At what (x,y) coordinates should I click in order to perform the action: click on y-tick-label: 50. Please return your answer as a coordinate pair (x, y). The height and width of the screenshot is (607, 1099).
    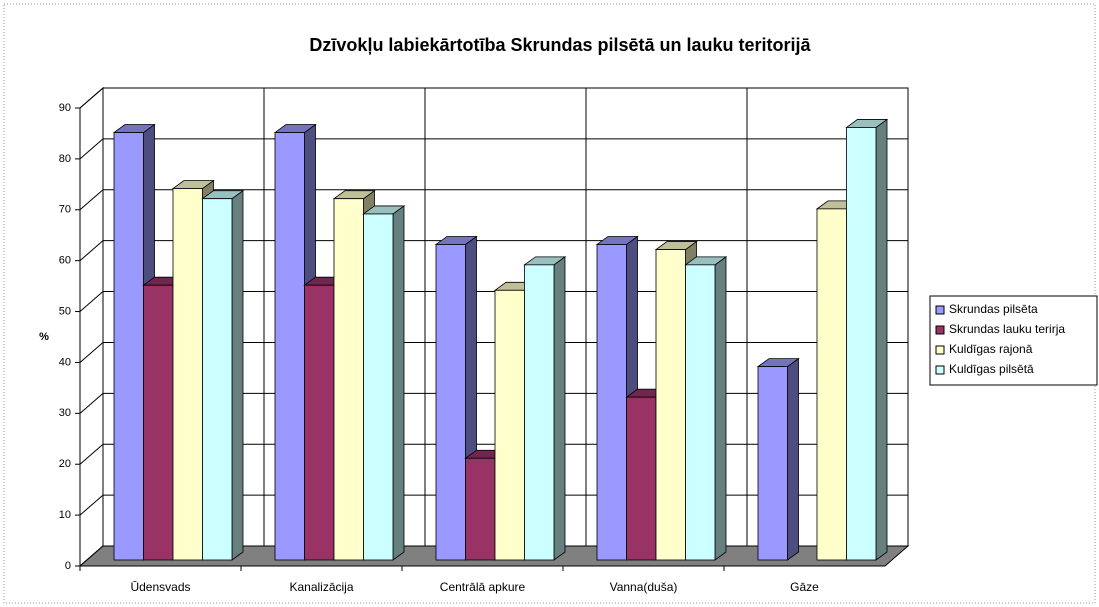
    Looking at the image, I should click on (65, 311).